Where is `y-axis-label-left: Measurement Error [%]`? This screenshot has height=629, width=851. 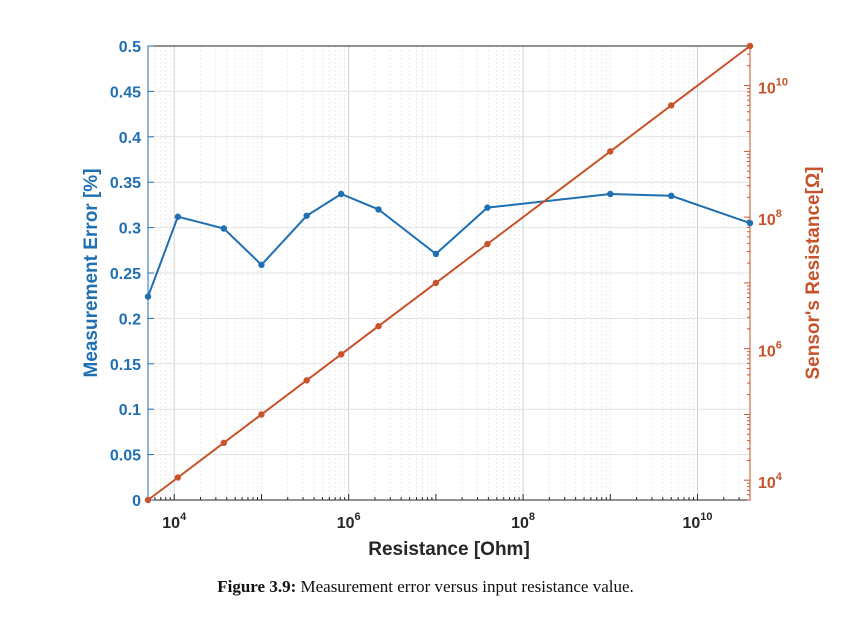 y-axis-label-left: Measurement Error [%] is located at coordinates (91, 272).